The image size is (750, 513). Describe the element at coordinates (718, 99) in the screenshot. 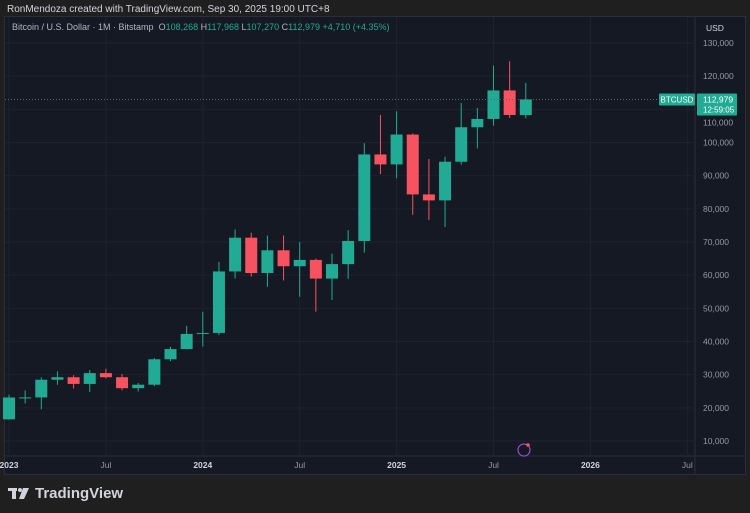

I see `price-tag-value: 112,979` at that location.